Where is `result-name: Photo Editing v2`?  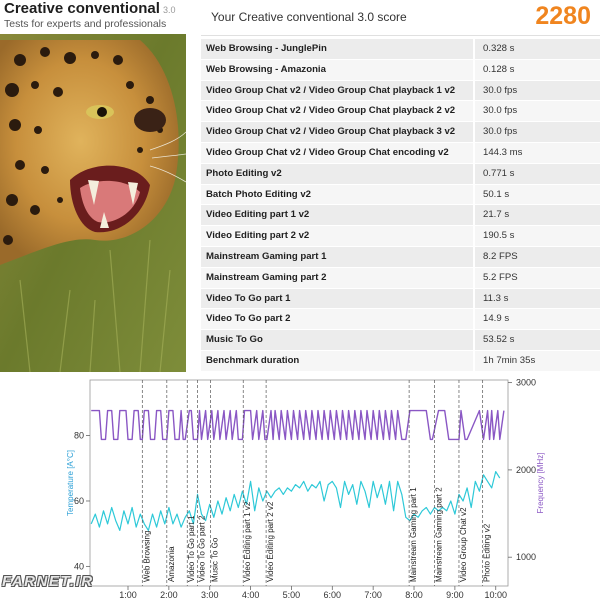
result-name: Photo Editing v2 is located at coordinates (337, 173).